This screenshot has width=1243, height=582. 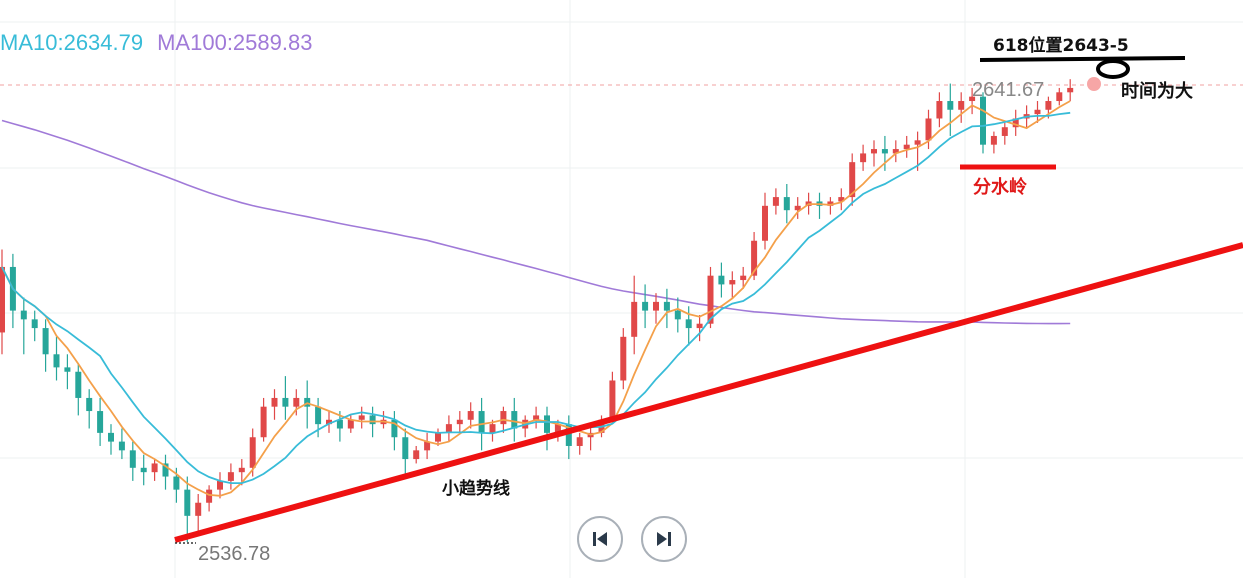 What do you see at coordinates (1000, 187) in the screenshot?
I see `watershed-annotation: 分水岭` at bounding box center [1000, 187].